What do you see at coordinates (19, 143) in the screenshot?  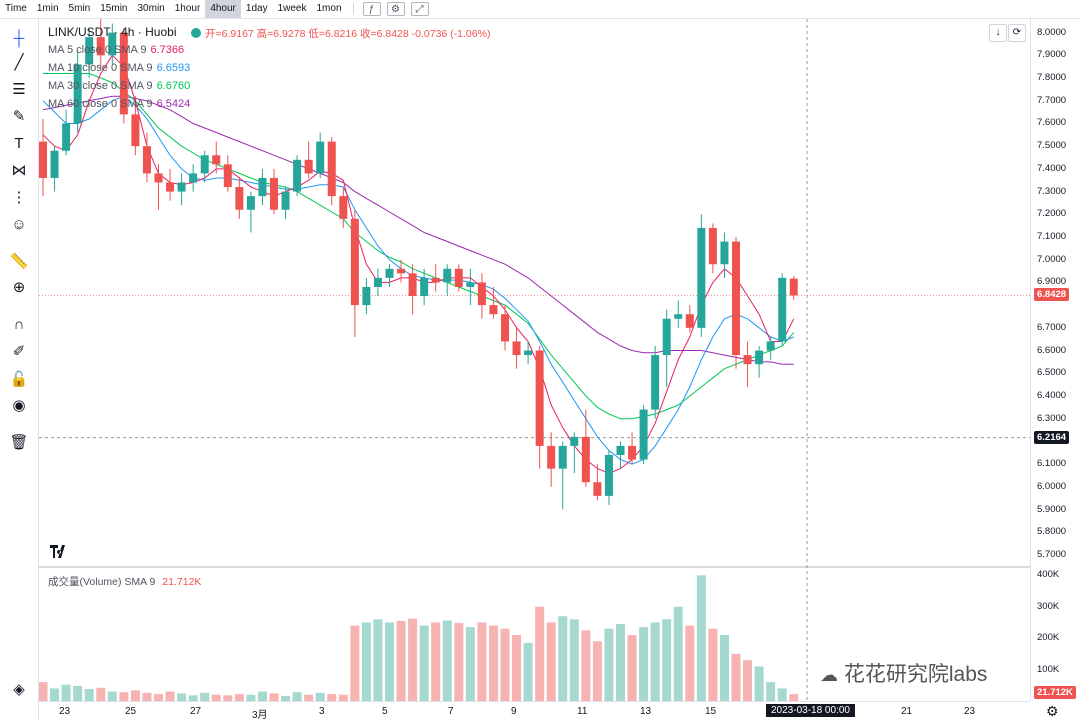 I see `text-icon: T` at bounding box center [19, 143].